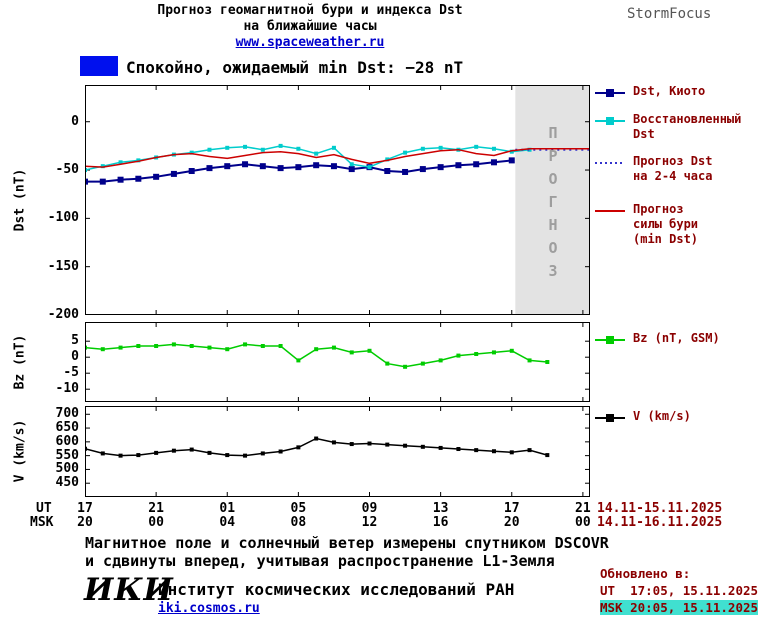 Image resolution: width=760 pixels, height=620 pixels. Describe the element at coordinates (20, 451) in the screenshot. I see `v-axis-label: V (km/s)` at that location.